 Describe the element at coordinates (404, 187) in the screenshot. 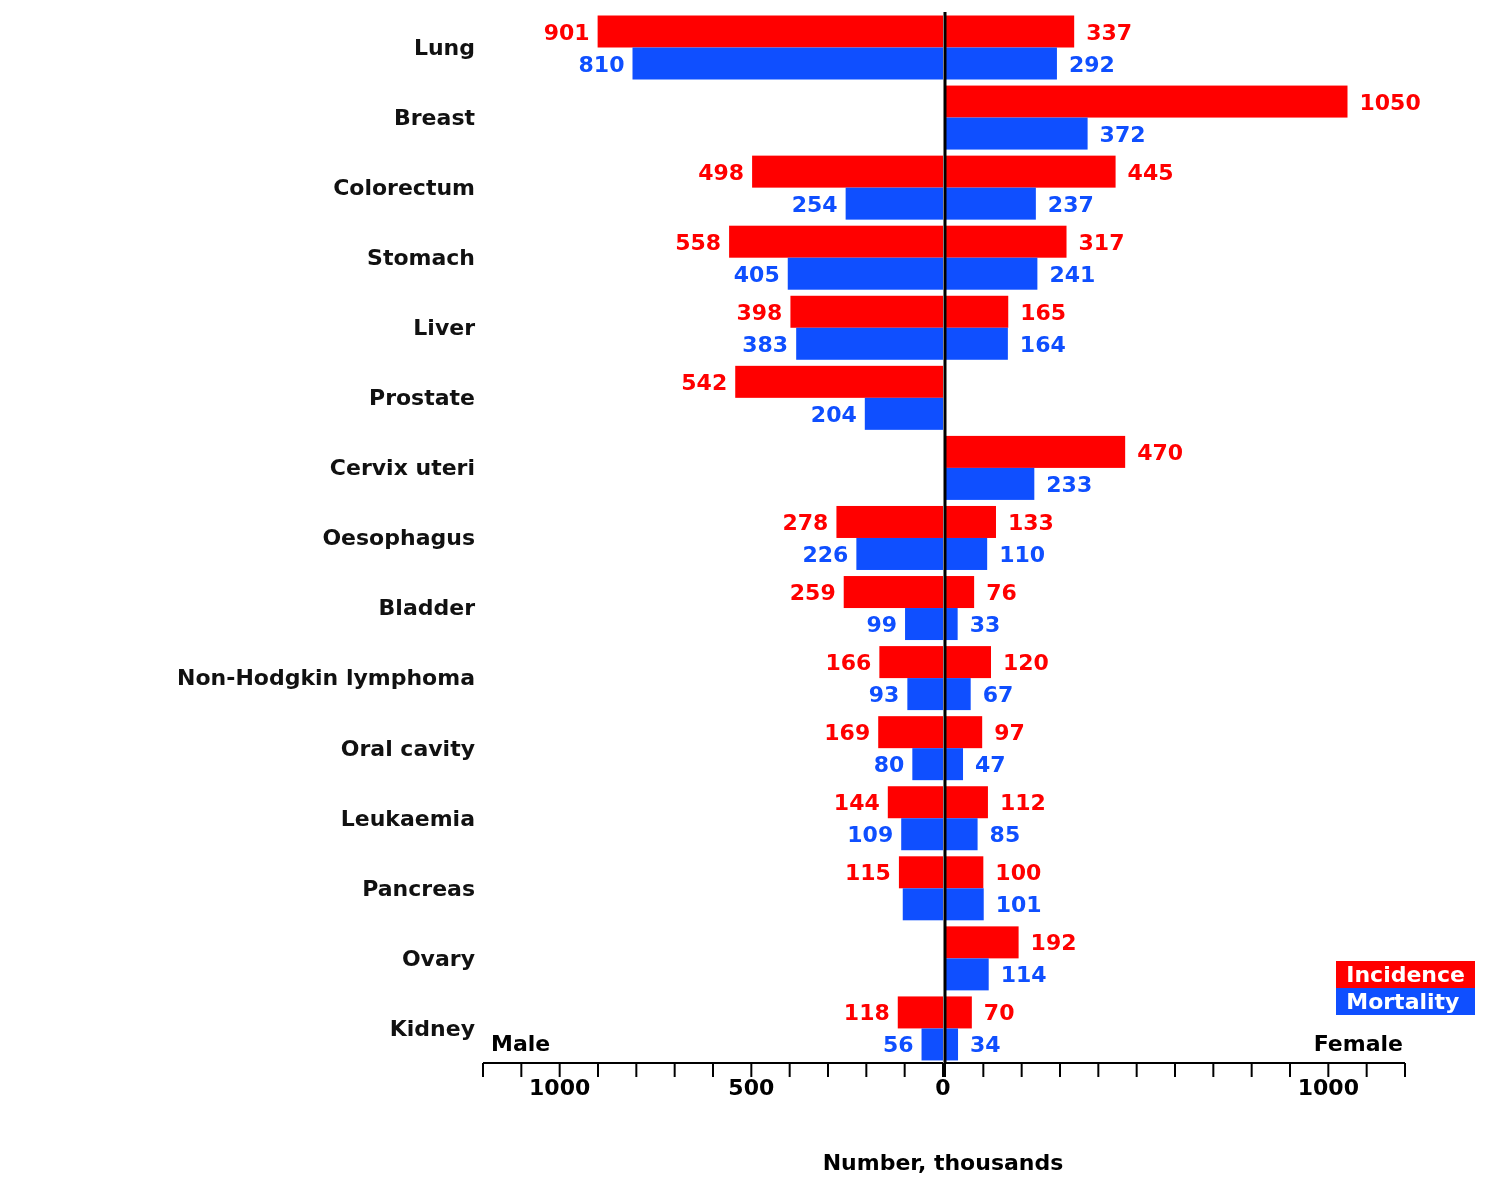

I see `y-tick-label: Colorectum` at that location.